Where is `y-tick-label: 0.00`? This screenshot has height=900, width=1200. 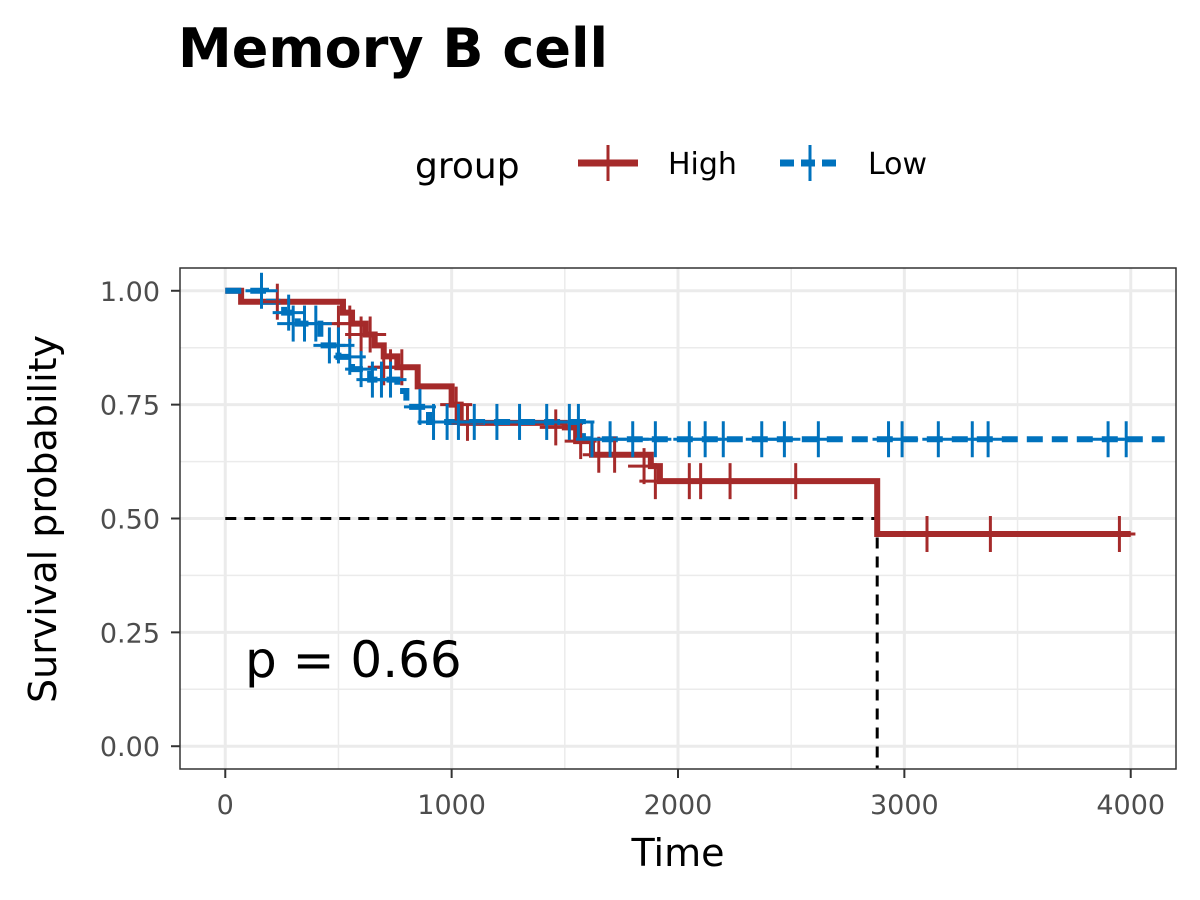 y-tick-label: 0.00 is located at coordinates (130, 747).